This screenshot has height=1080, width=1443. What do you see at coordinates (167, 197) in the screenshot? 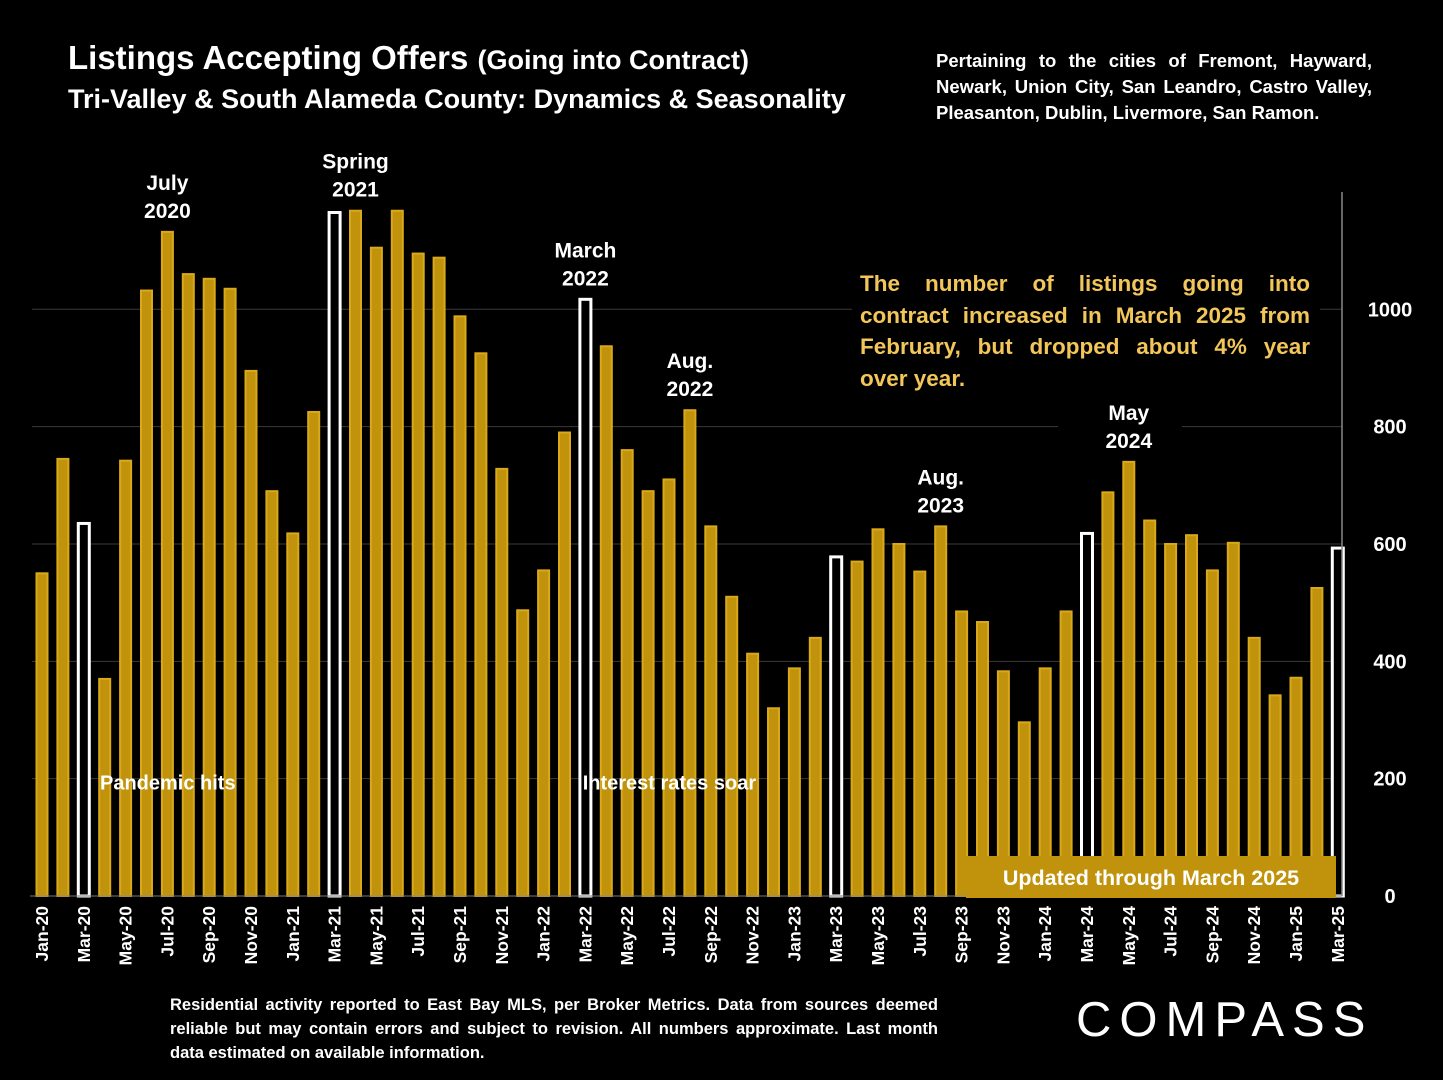
I see `peak-annotation: July 2020` at bounding box center [167, 197].